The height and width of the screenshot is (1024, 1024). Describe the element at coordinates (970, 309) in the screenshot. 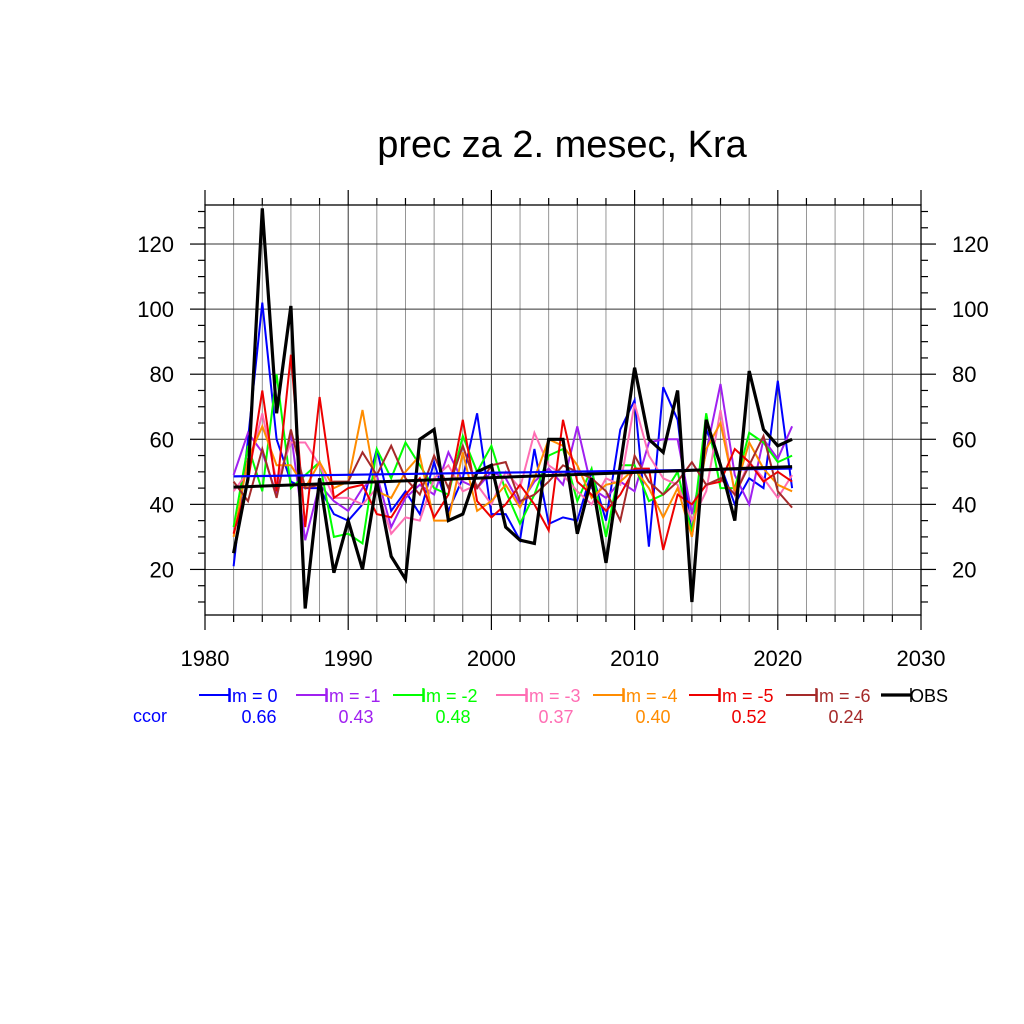

I see `y-tick-label-right: 100` at that location.